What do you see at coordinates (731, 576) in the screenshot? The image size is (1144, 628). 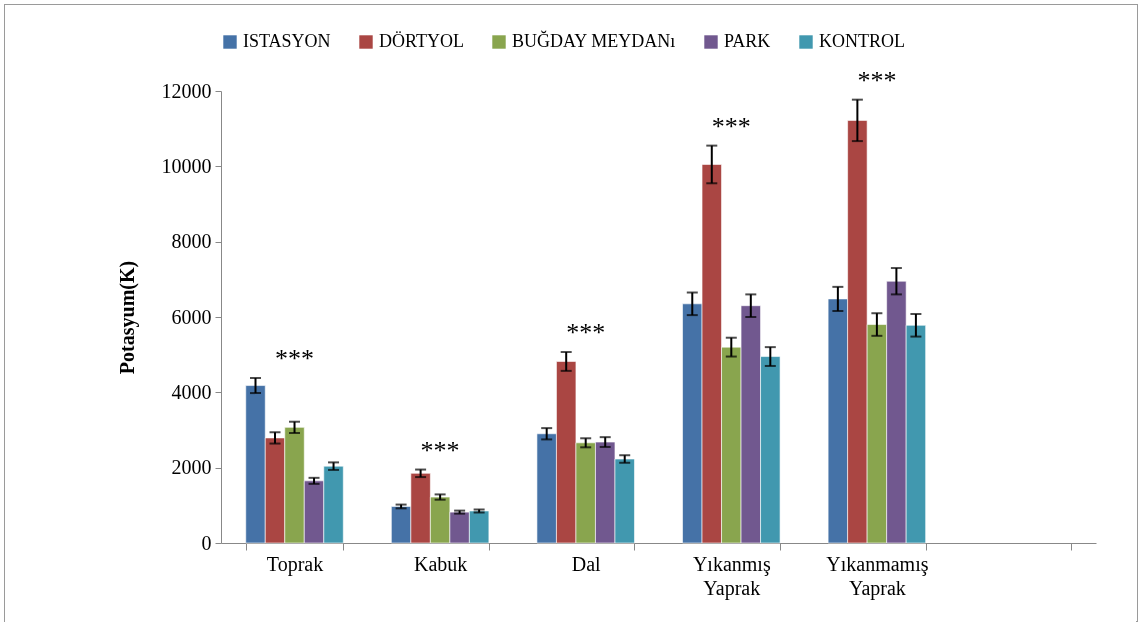 I see `x-tick-label: Yıkanmış Yaprak` at bounding box center [731, 576].